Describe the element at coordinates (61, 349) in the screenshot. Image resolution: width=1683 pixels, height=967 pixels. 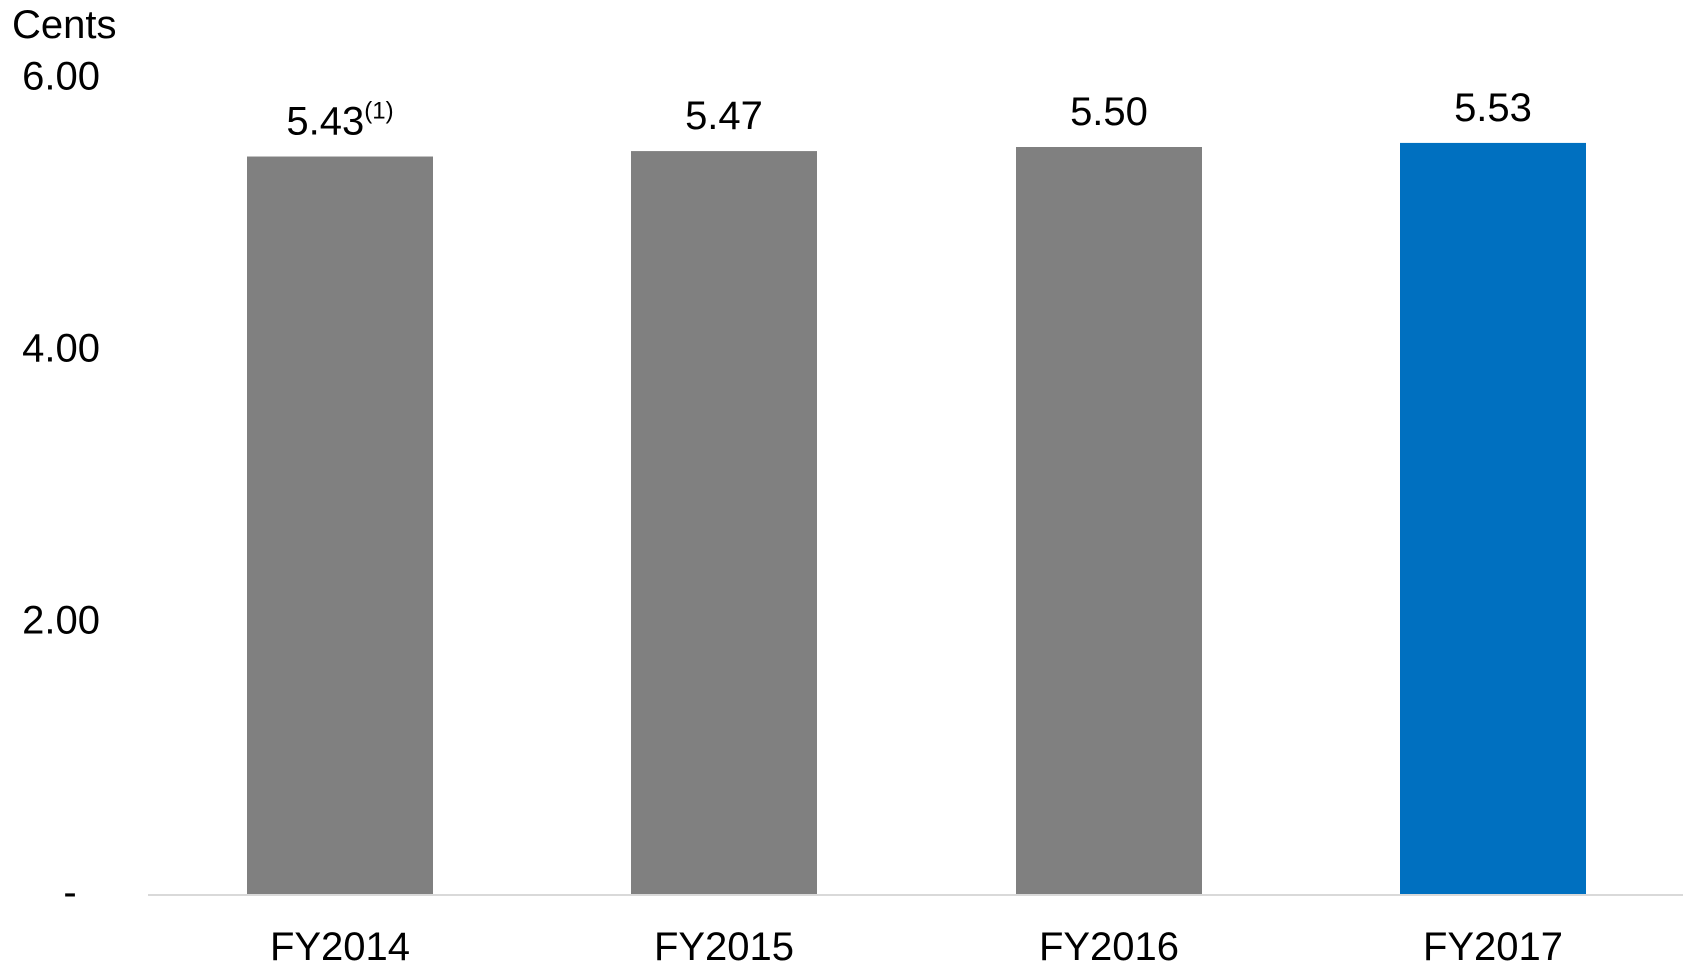
I see `y-tick-label: 4.00` at that location.